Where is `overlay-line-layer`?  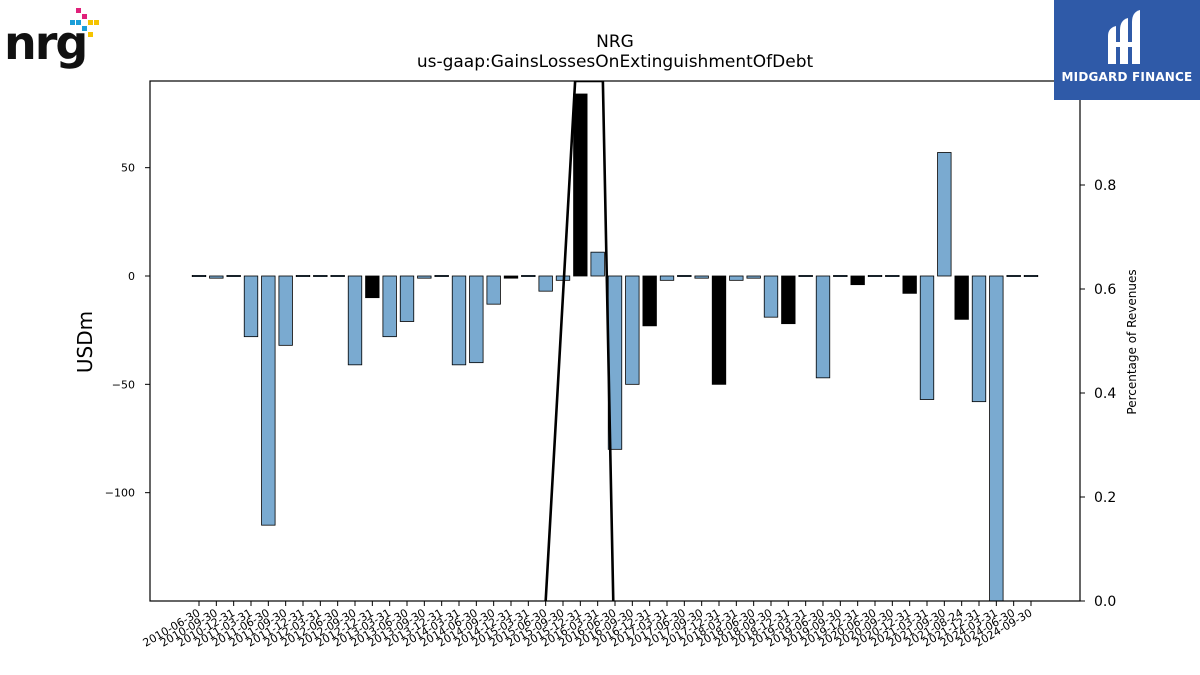 overlay-line-layer is located at coordinates (579, 341).